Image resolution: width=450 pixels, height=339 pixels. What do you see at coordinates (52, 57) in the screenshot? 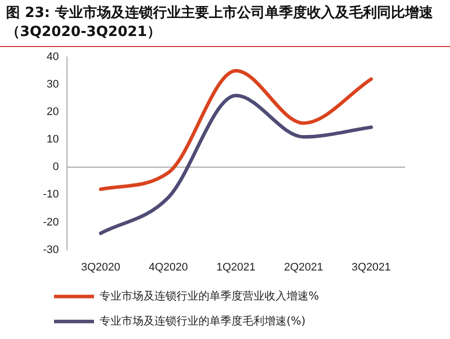
I see `y-tick-label: 40` at bounding box center [52, 57].